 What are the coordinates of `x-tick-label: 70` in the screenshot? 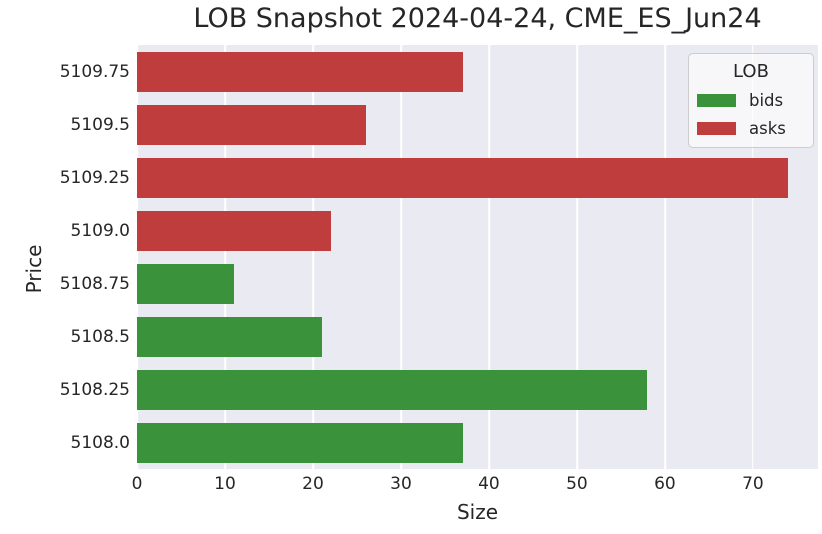 It's located at (753, 484).